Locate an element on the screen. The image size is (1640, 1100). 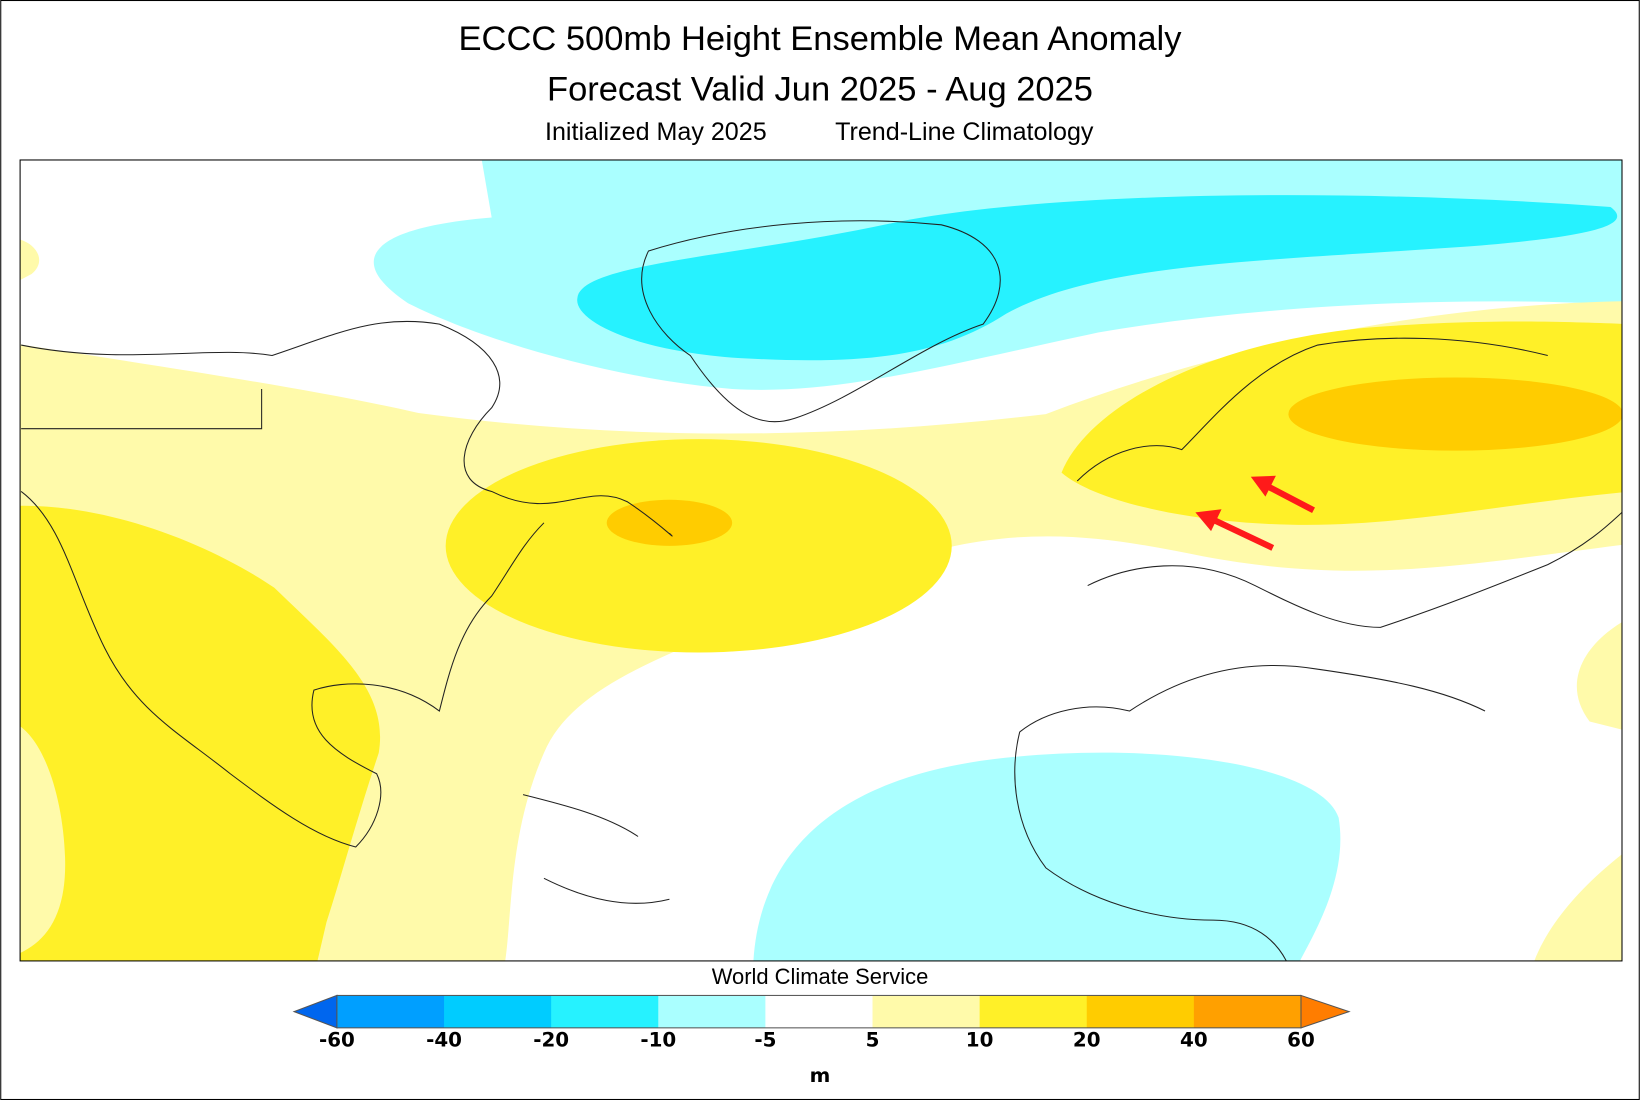
subtitle-climatology: Trend-Line Climatology is located at coordinates (964, 132).